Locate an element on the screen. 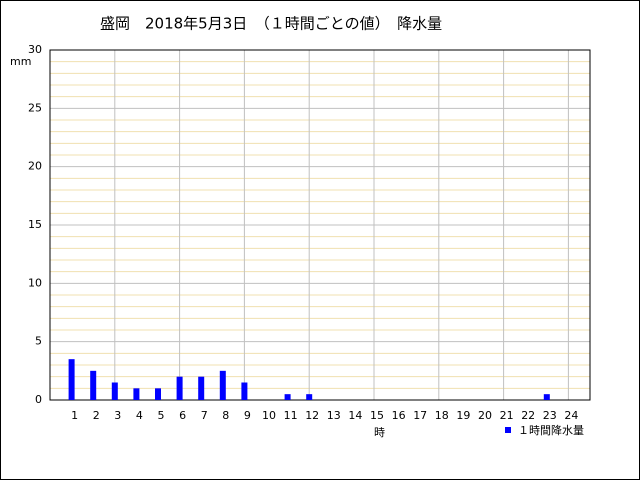 The height and width of the screenshot is (480, 640). x-tick-label: 9 is located at coordinates (247, 415).